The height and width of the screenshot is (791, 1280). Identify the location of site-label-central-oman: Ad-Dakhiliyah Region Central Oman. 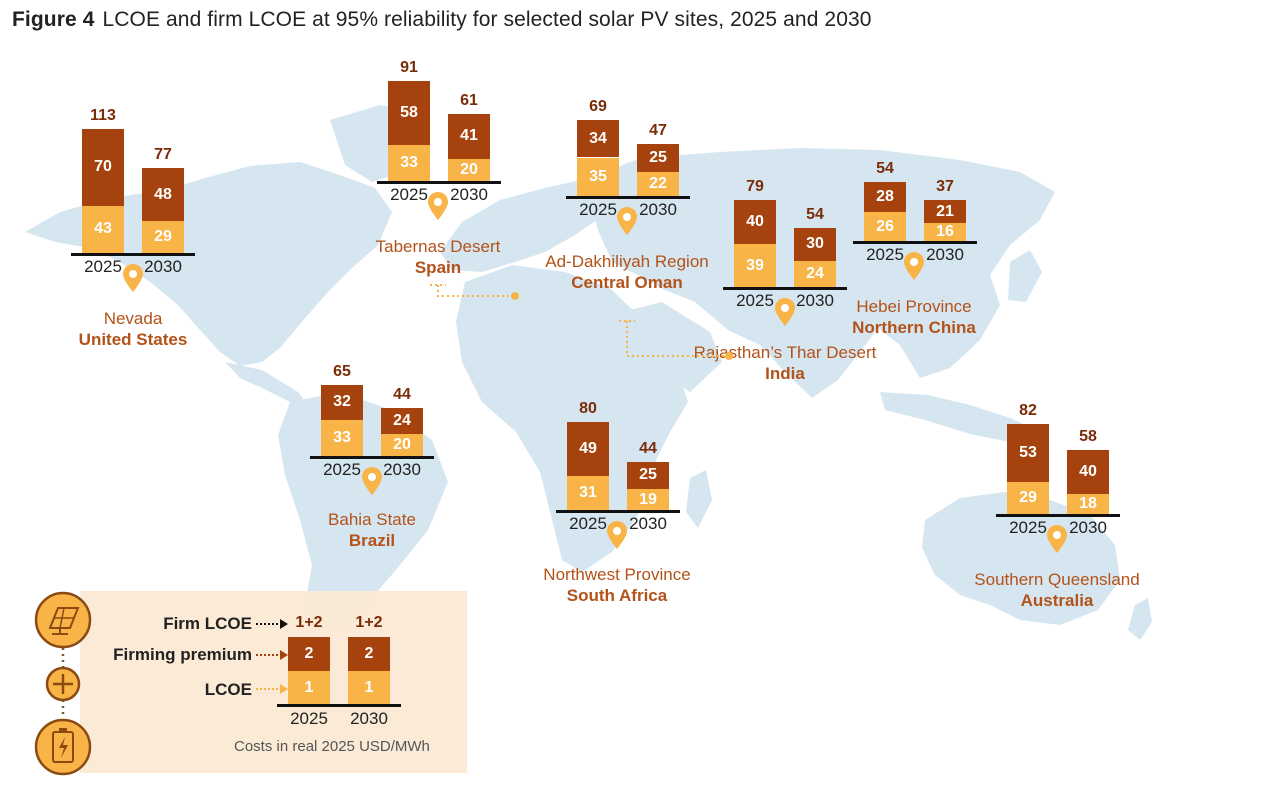
(627, 272).